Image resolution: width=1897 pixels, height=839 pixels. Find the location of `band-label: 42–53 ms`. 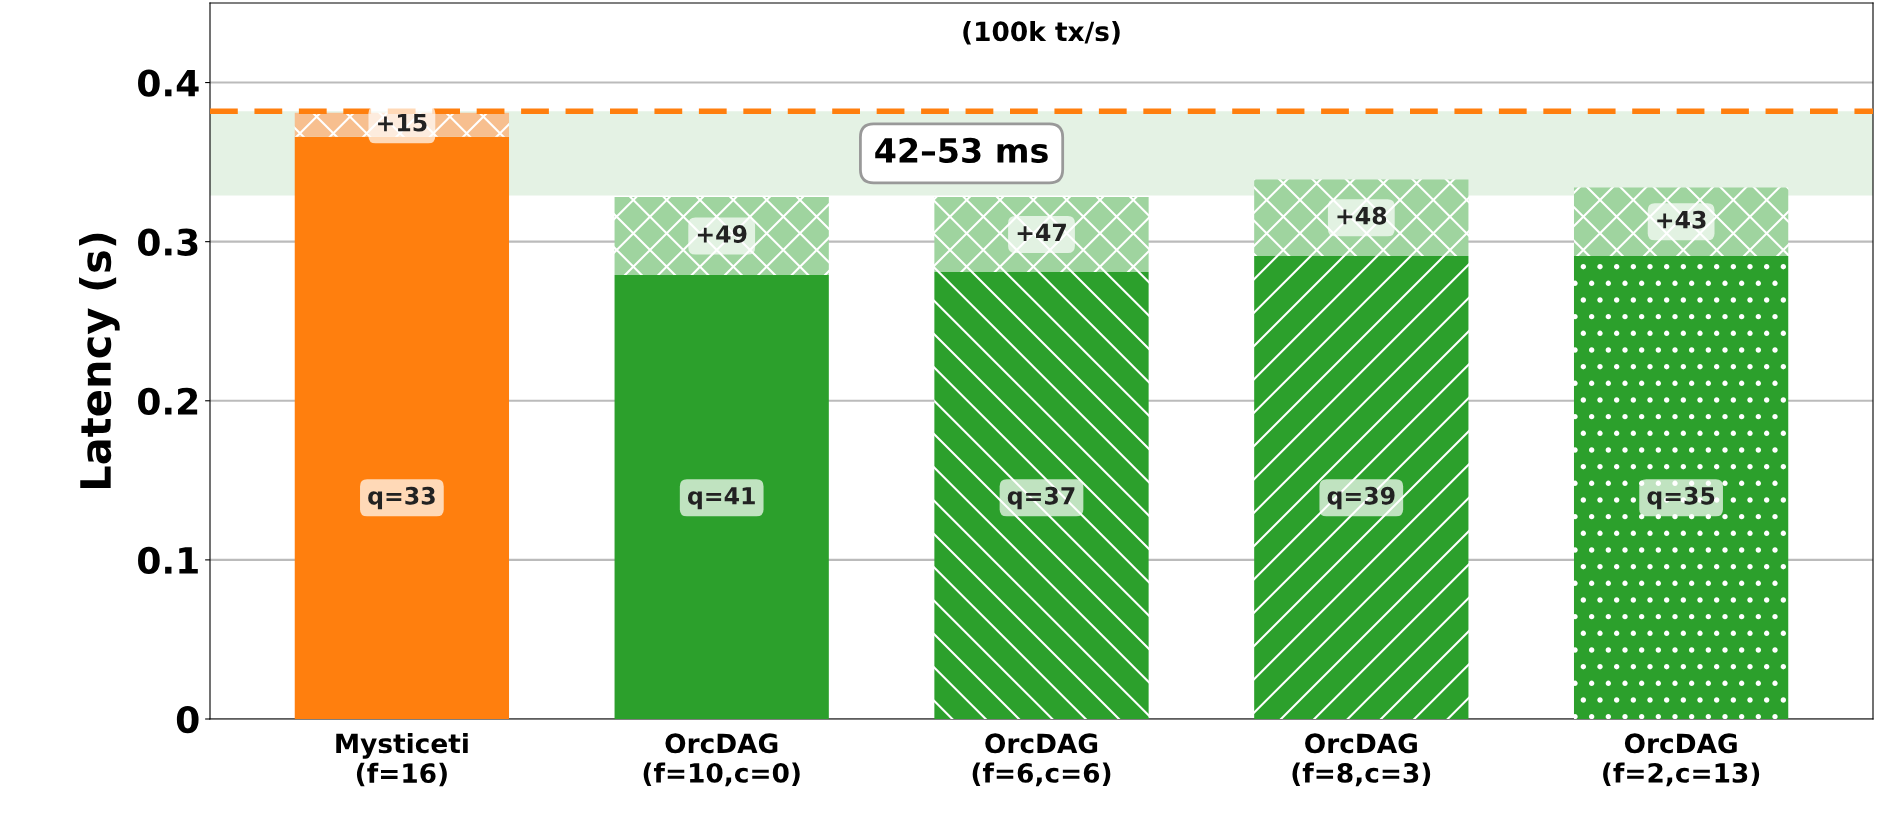

band-label: 42–53 ms is located at coordinates (961, 150).